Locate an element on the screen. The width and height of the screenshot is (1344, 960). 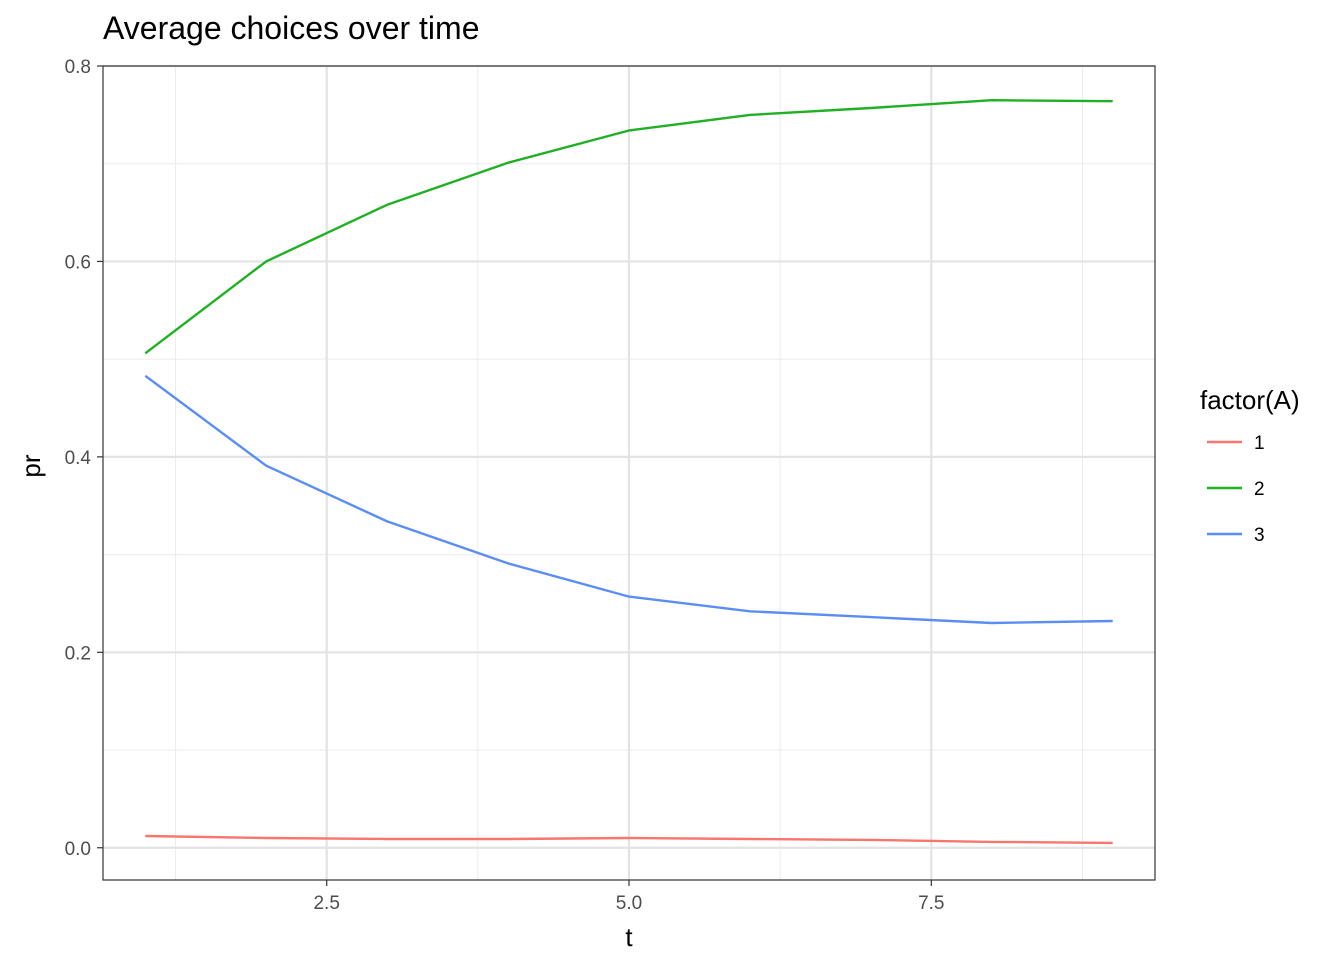
y-tick-label: 0.0 is located at coordinates (78, 849).